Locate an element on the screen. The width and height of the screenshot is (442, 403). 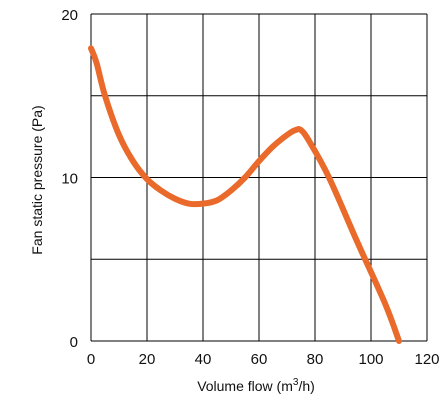
y-axis-label: Fan static pressure (Pa) is located at coordinates (37, 179).